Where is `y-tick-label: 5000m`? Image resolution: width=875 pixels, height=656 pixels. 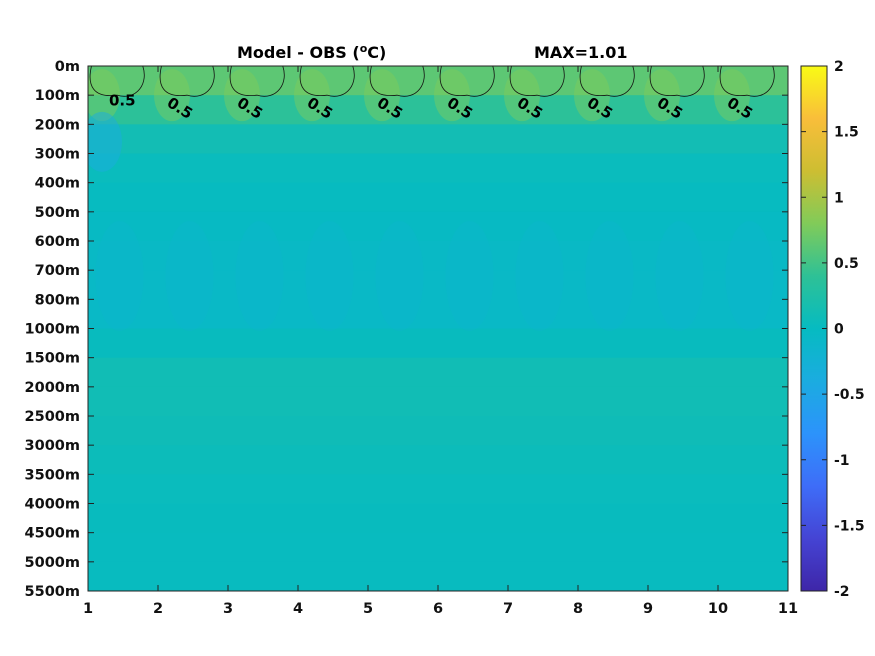 y-tick-label: 5000m is located at coordinates (52, 563).